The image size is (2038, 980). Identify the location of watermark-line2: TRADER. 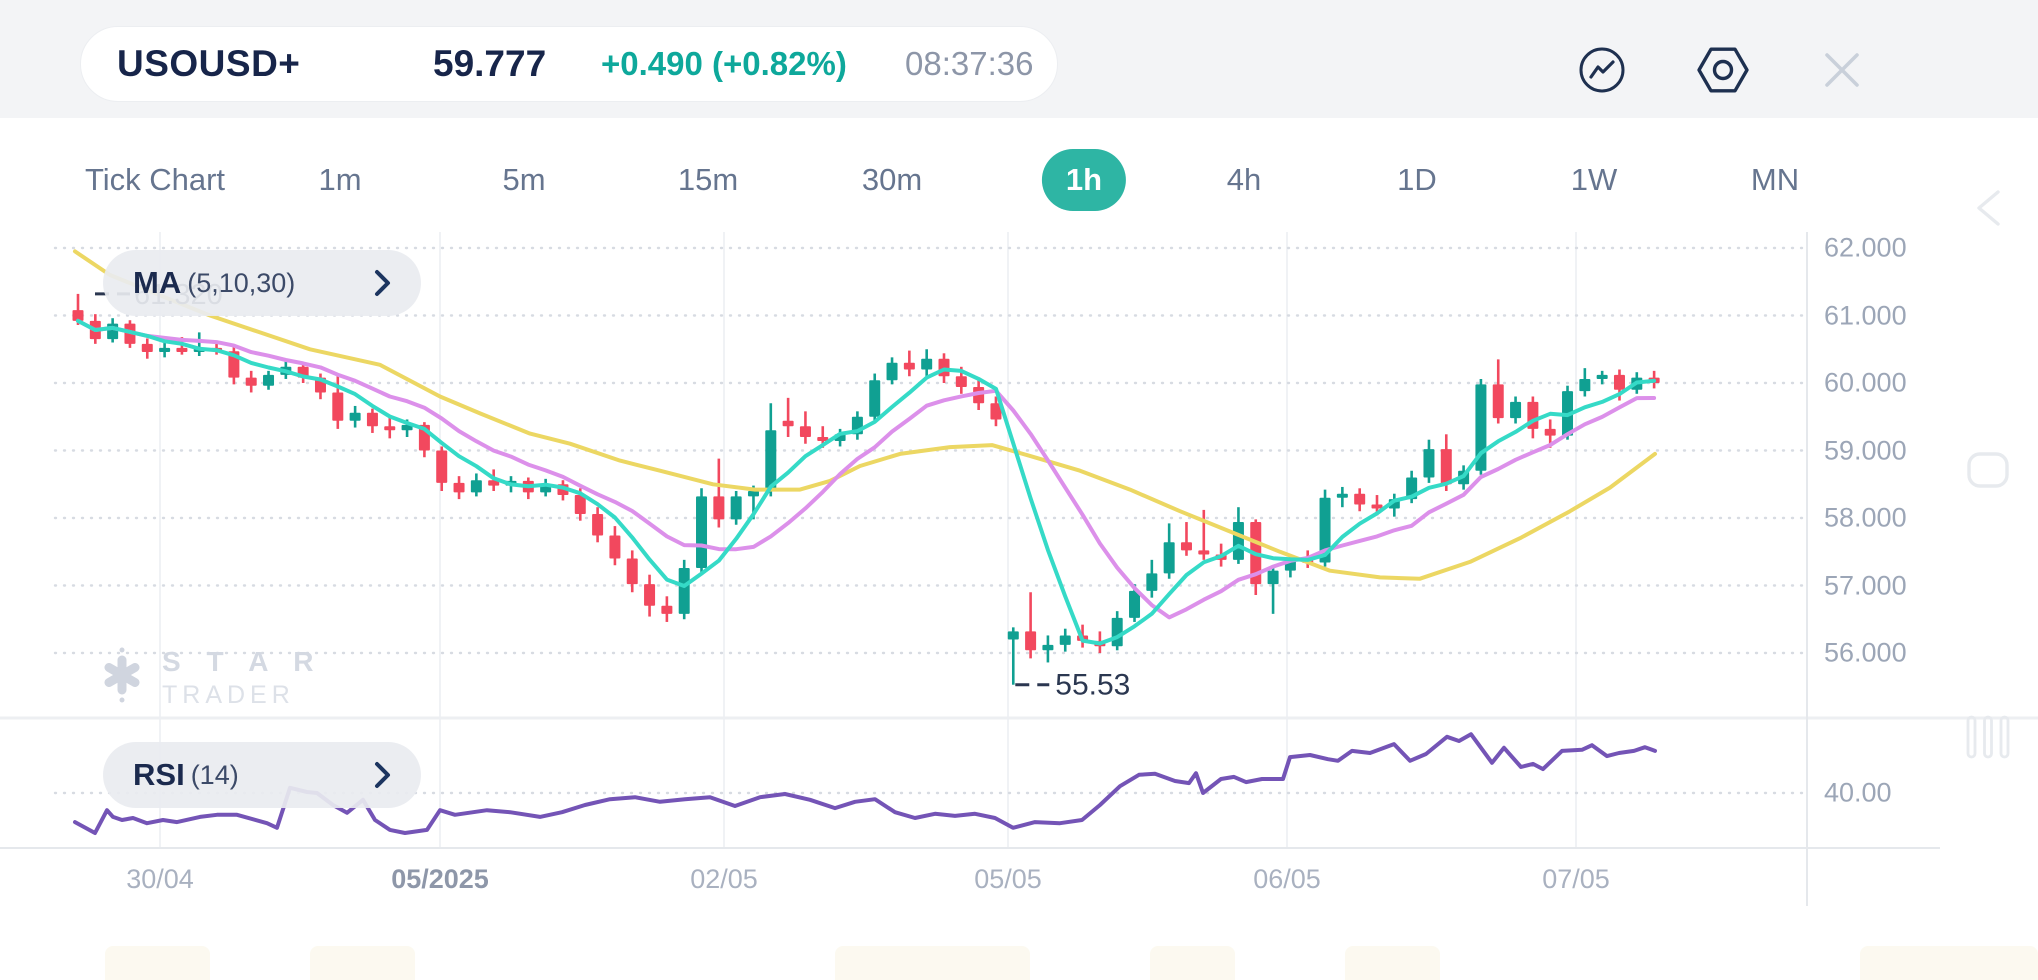
(228, 695).